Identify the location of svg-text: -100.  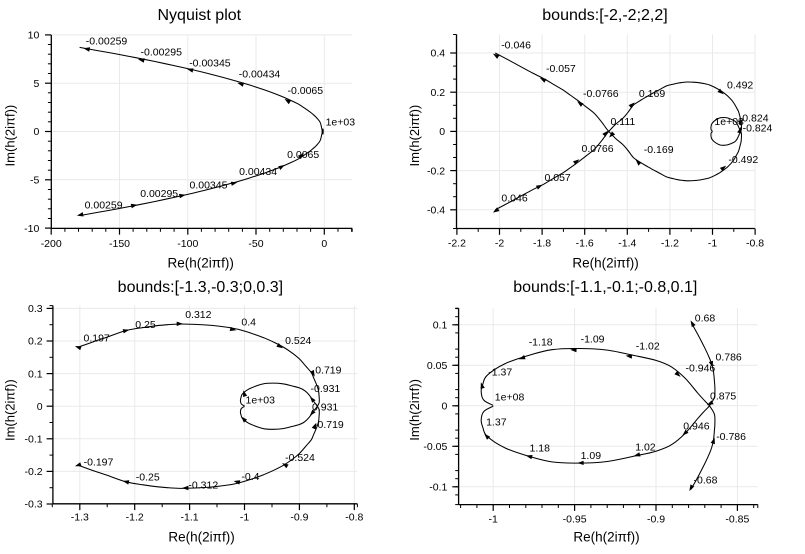
(187, 244).